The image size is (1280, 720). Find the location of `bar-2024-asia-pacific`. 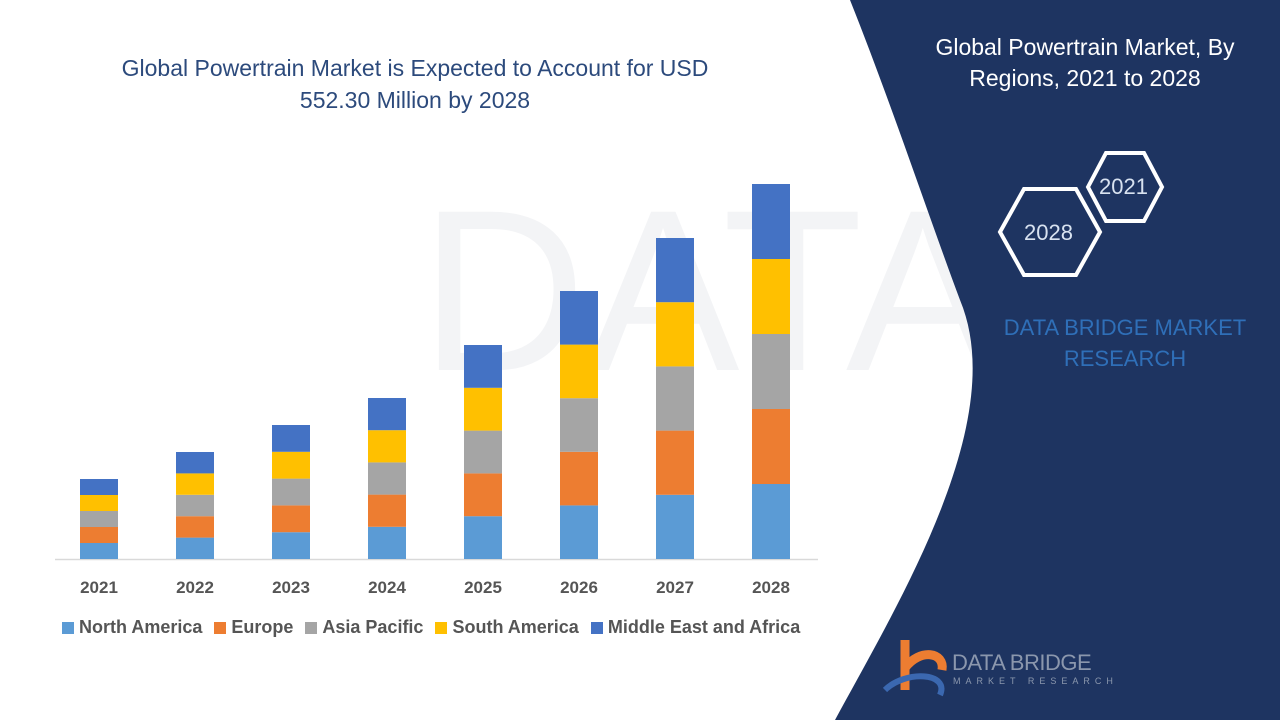

bar-2024-asia-pacific is located at coordinates (387, 478).